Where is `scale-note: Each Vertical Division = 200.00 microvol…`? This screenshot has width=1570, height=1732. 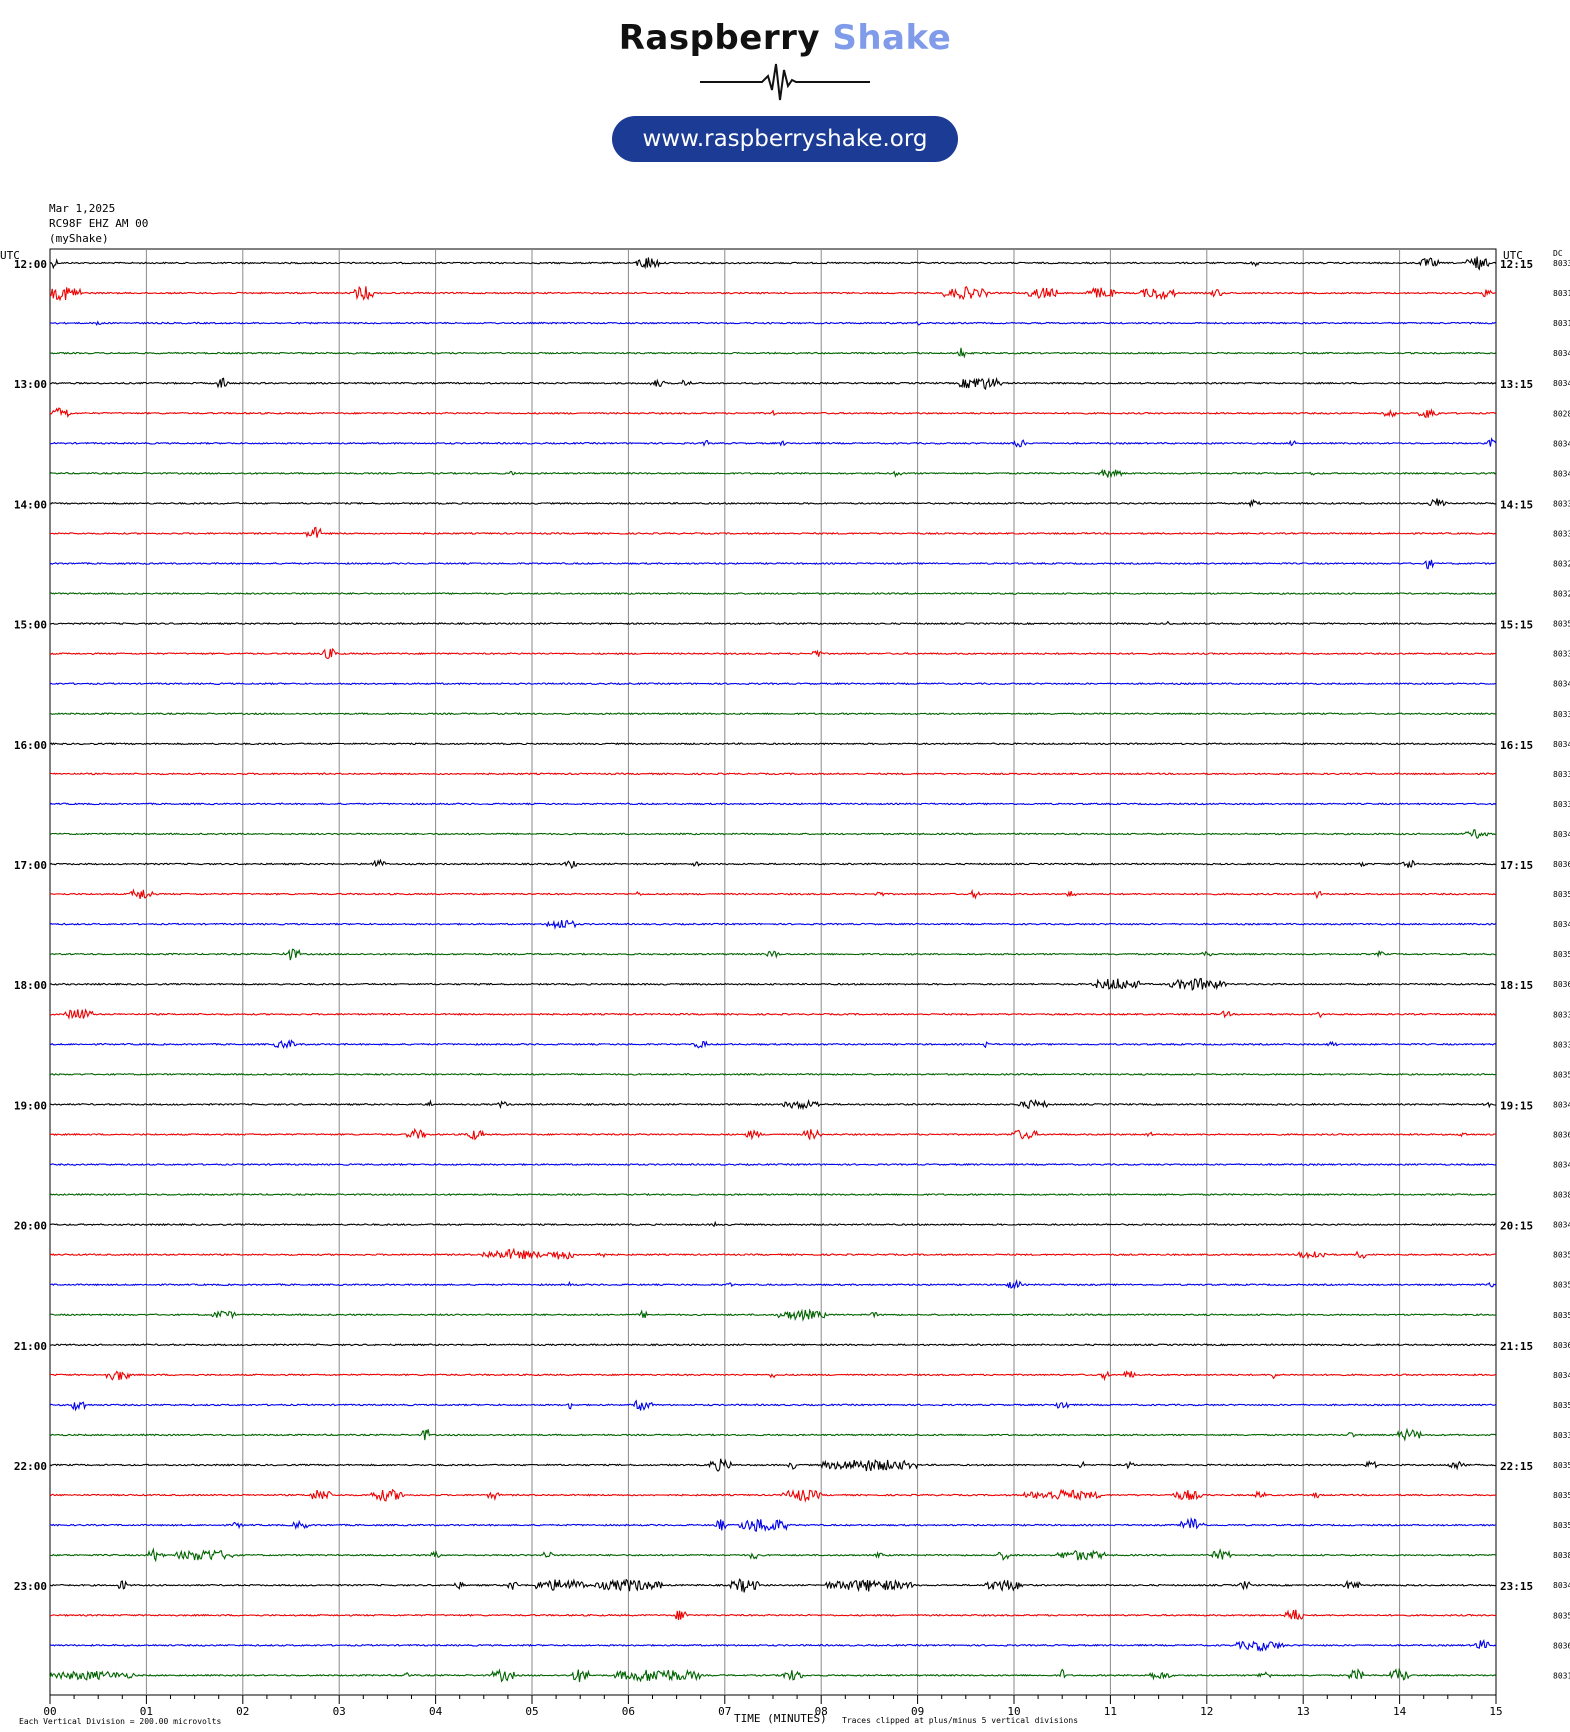 scale-note: Each Vertical Division = 200.00 microvol… is located at coordinates (120, 1721).